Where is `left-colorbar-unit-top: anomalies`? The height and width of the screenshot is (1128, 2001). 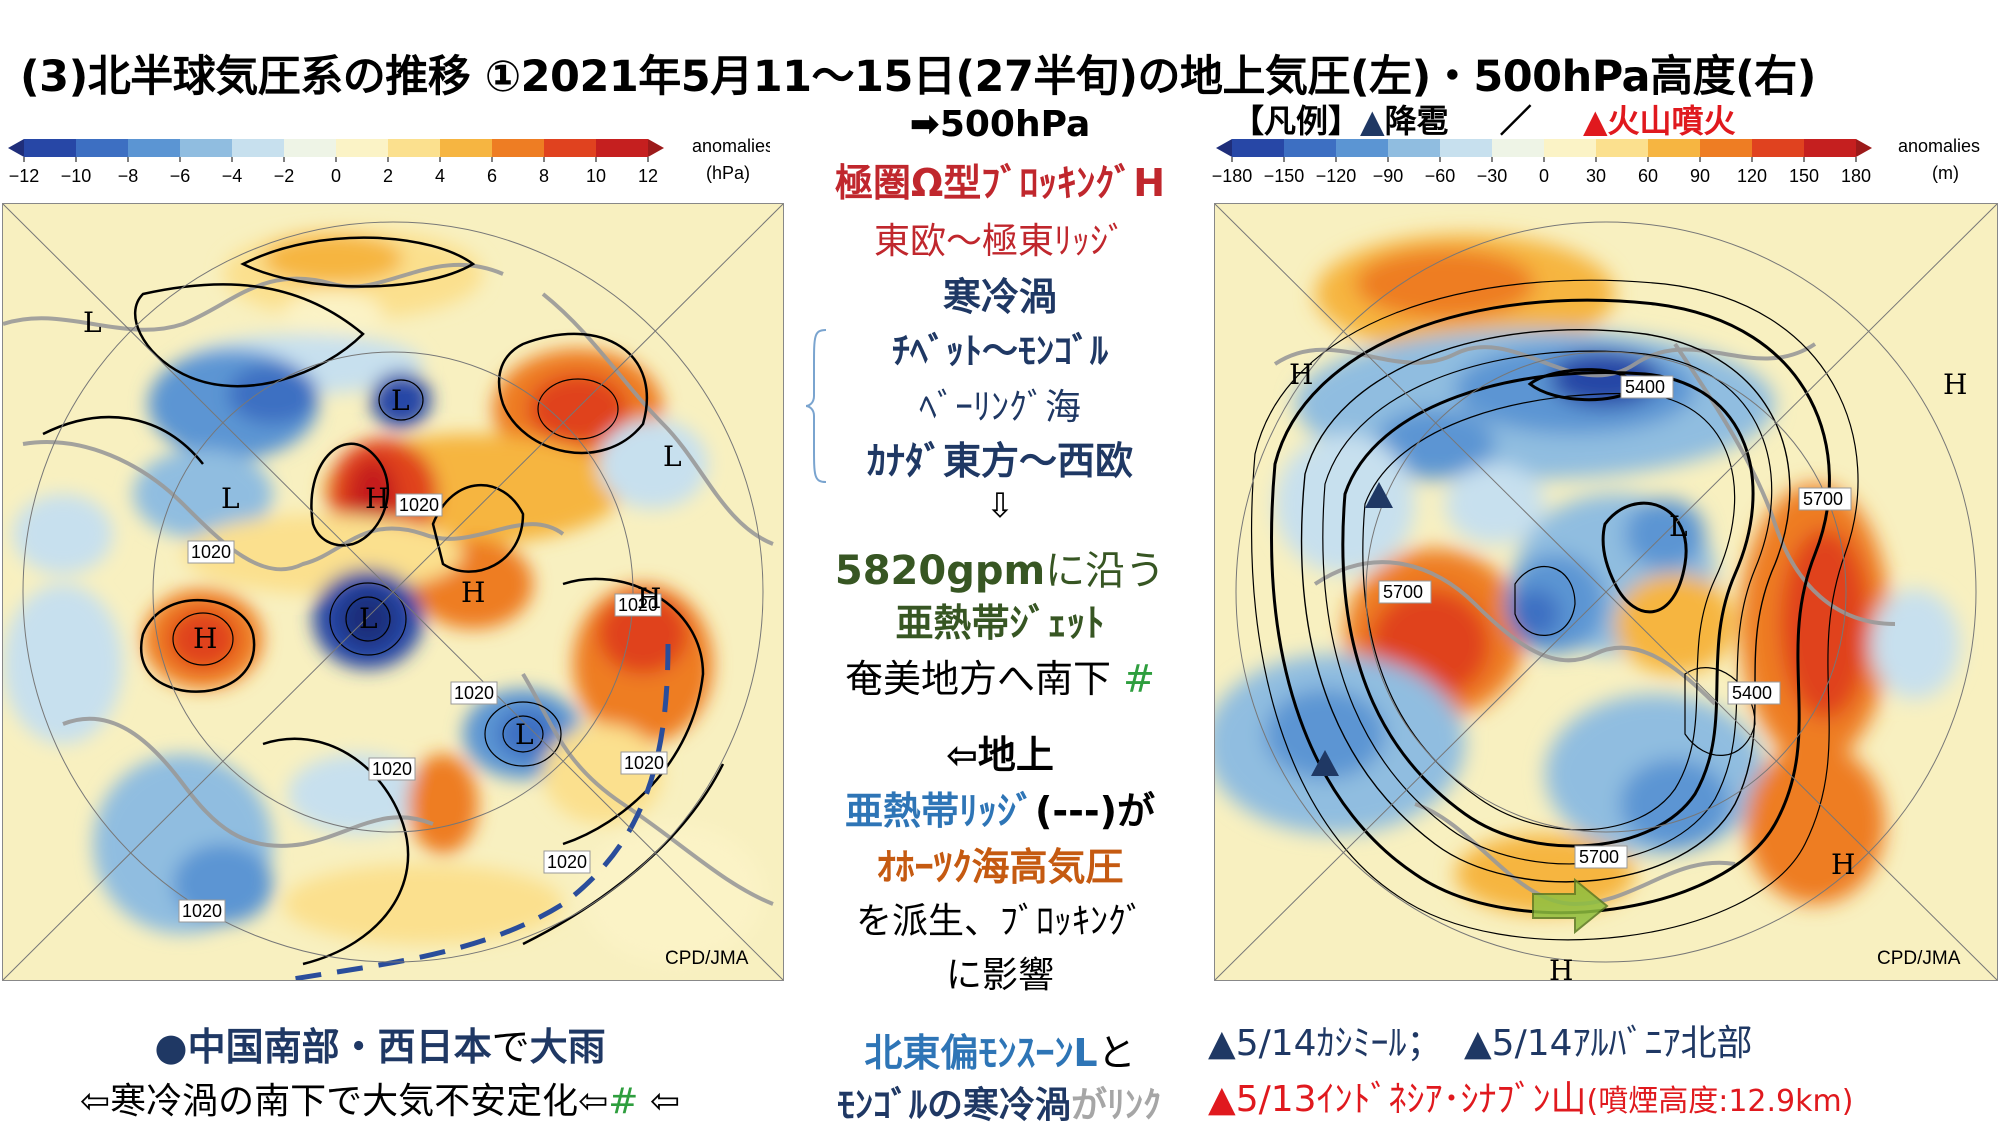
left-colorbar-unit-top: anomalies is located at coordinates (731, 146).